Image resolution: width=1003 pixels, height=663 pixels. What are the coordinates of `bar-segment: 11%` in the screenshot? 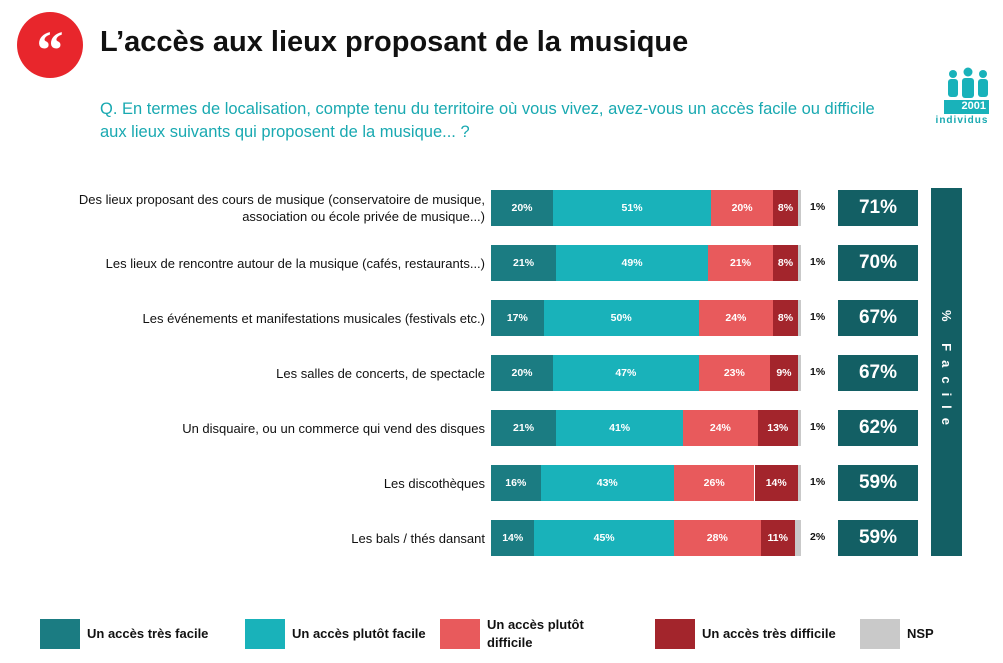 It's located at (777, 538).